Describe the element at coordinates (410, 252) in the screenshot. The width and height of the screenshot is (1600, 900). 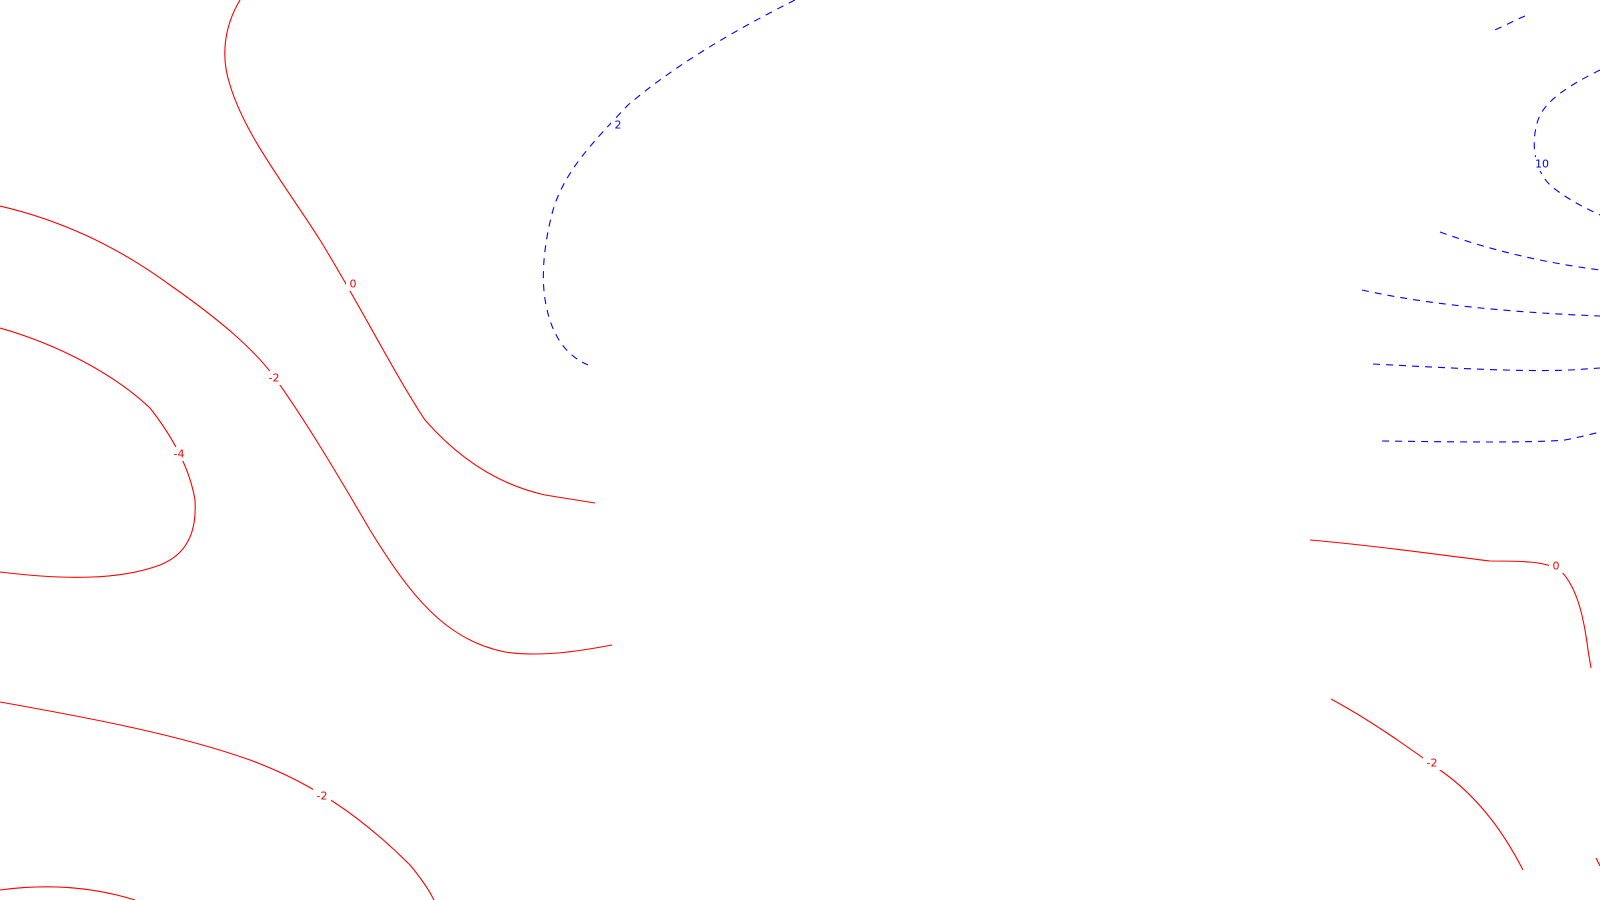
I see `contour-line-zero-left` at that location.